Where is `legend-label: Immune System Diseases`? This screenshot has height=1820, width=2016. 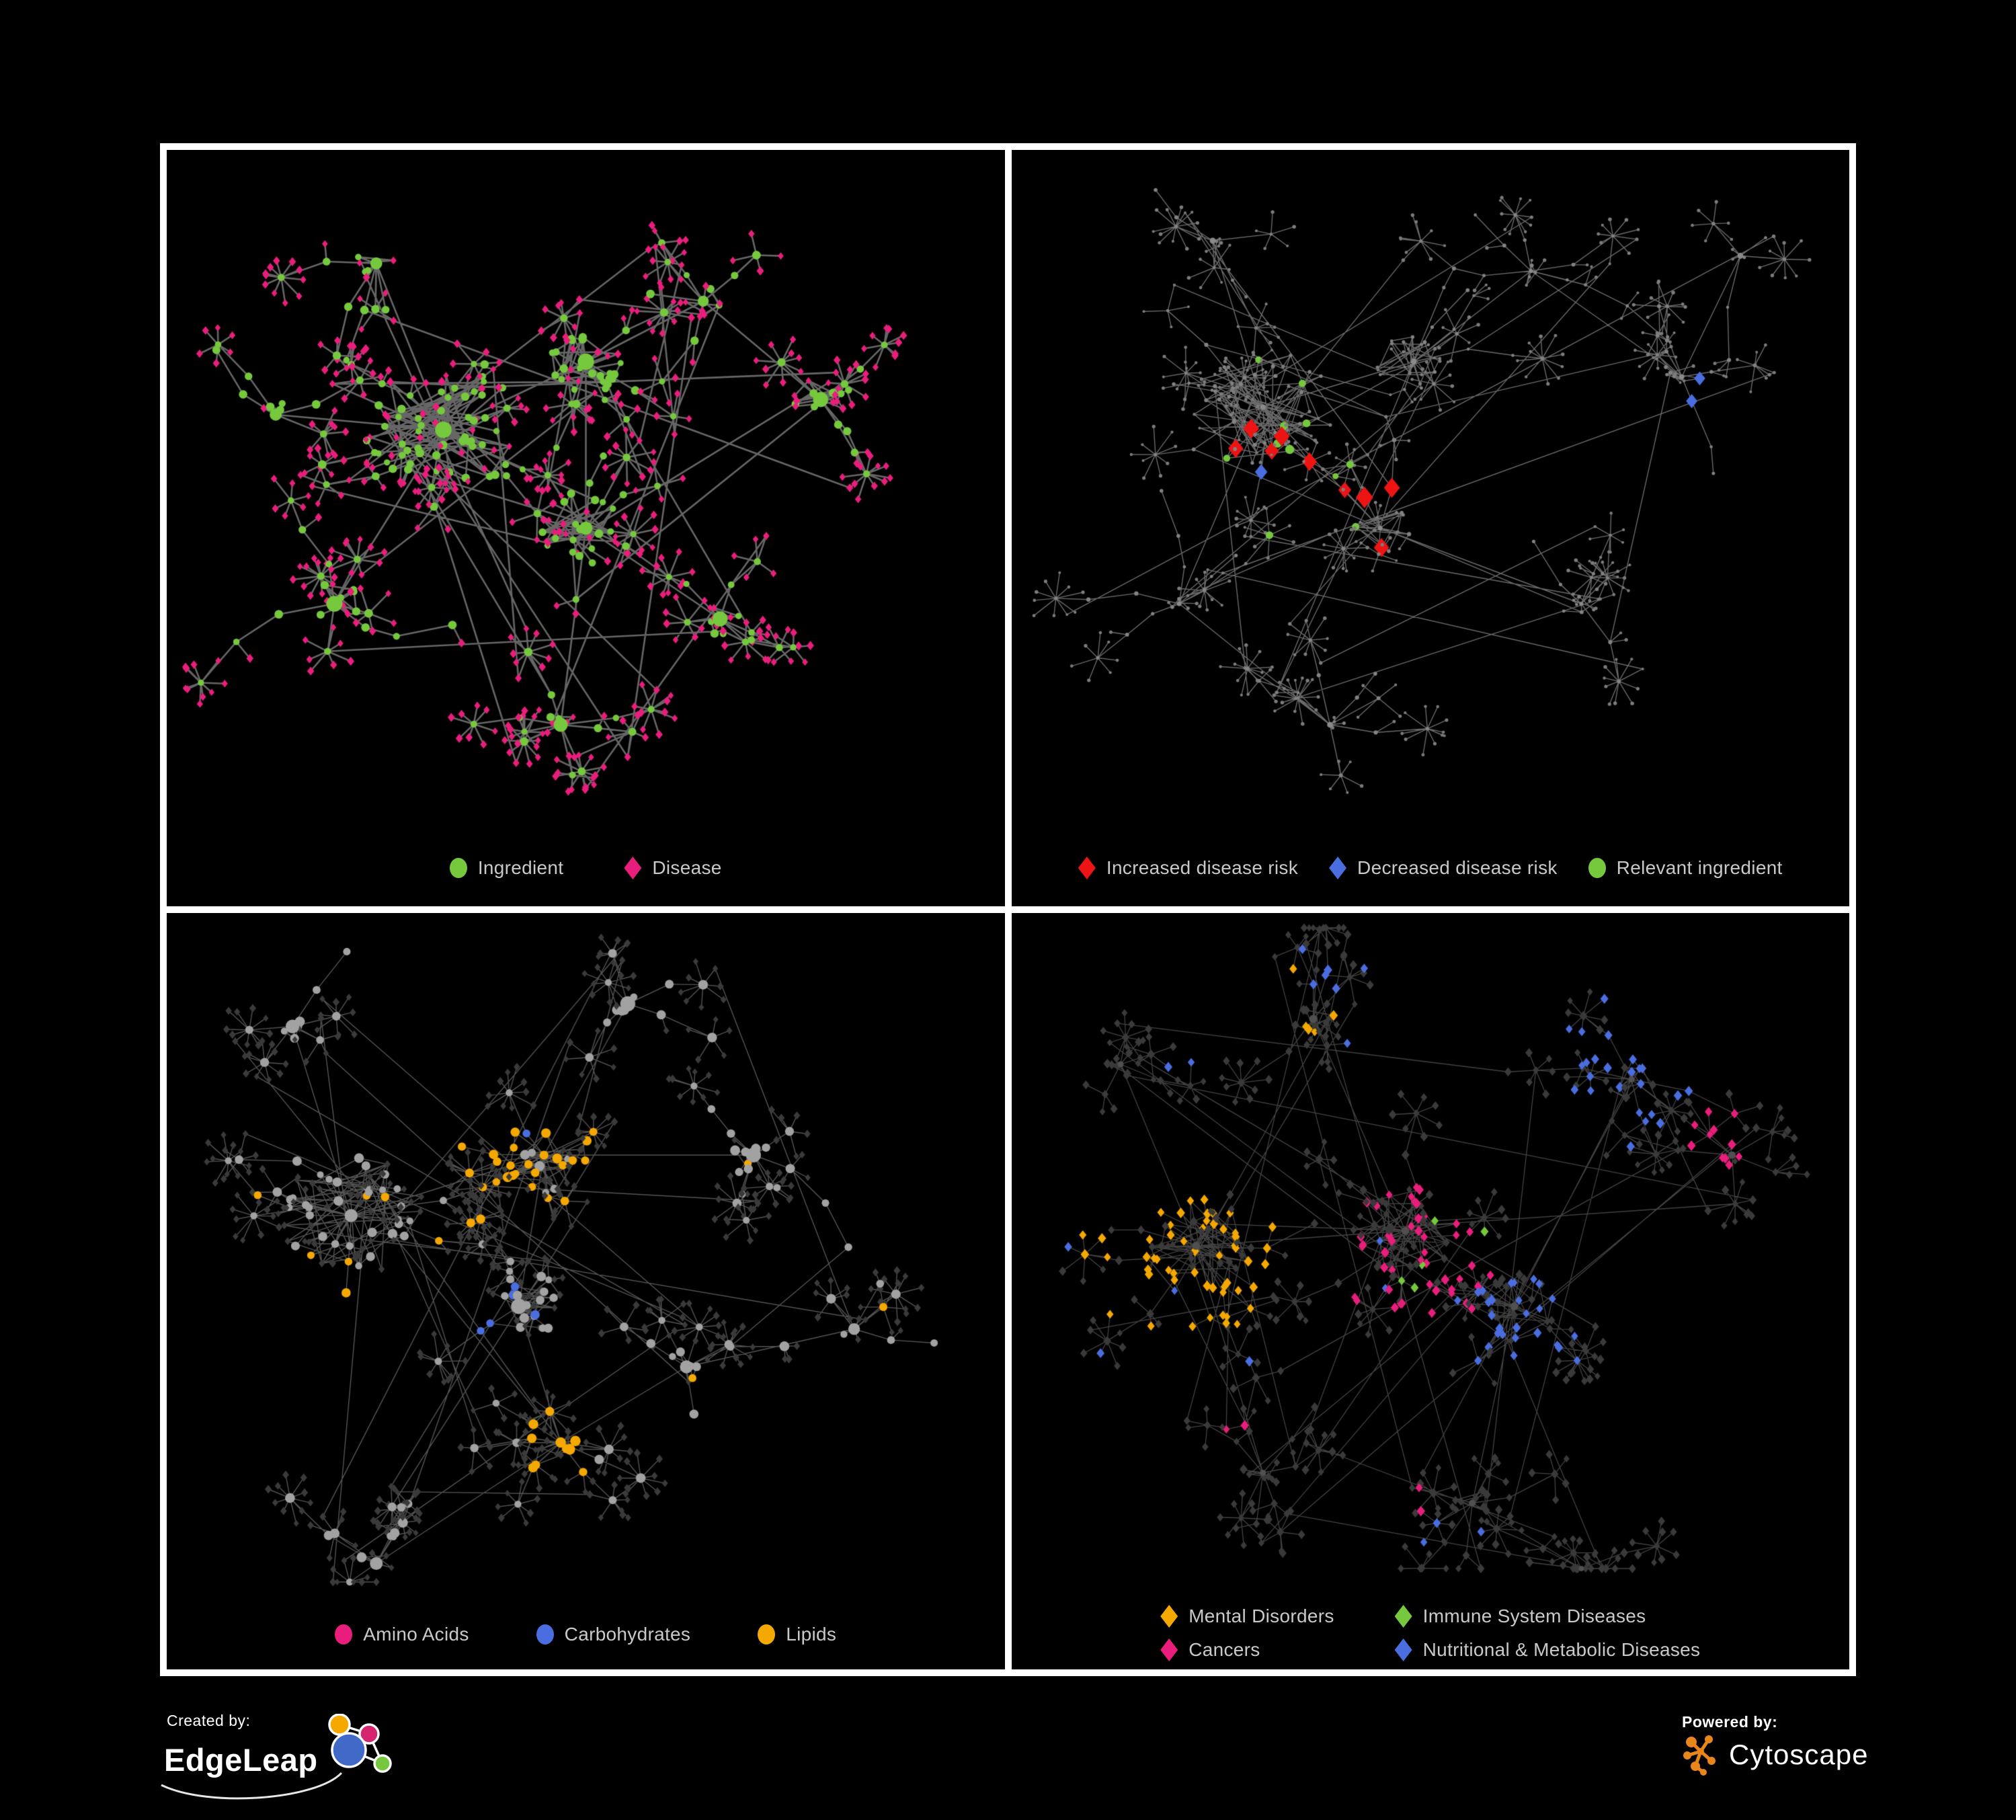 legend-label: Immune System Diseases is located at coordinates (1534, 1616).